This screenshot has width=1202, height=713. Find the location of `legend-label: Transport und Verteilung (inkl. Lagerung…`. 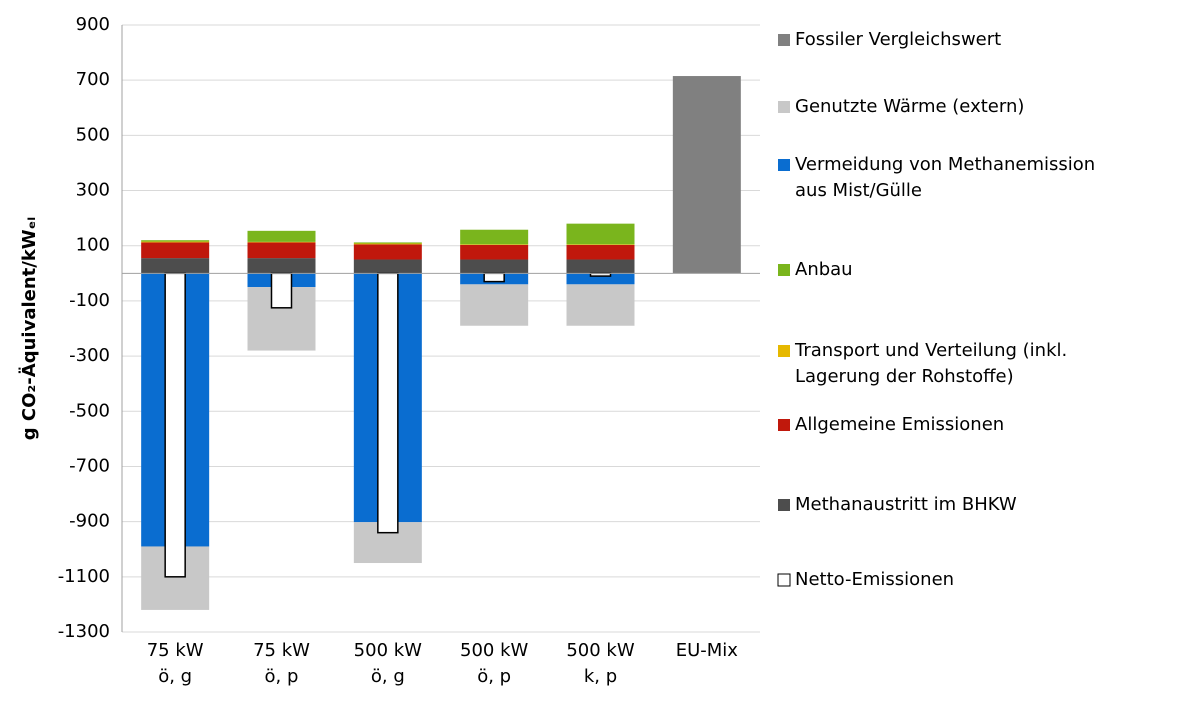

legend-label: Transport und Verteilung (inkl. Lagerung… is located at coordinates (931, 363).